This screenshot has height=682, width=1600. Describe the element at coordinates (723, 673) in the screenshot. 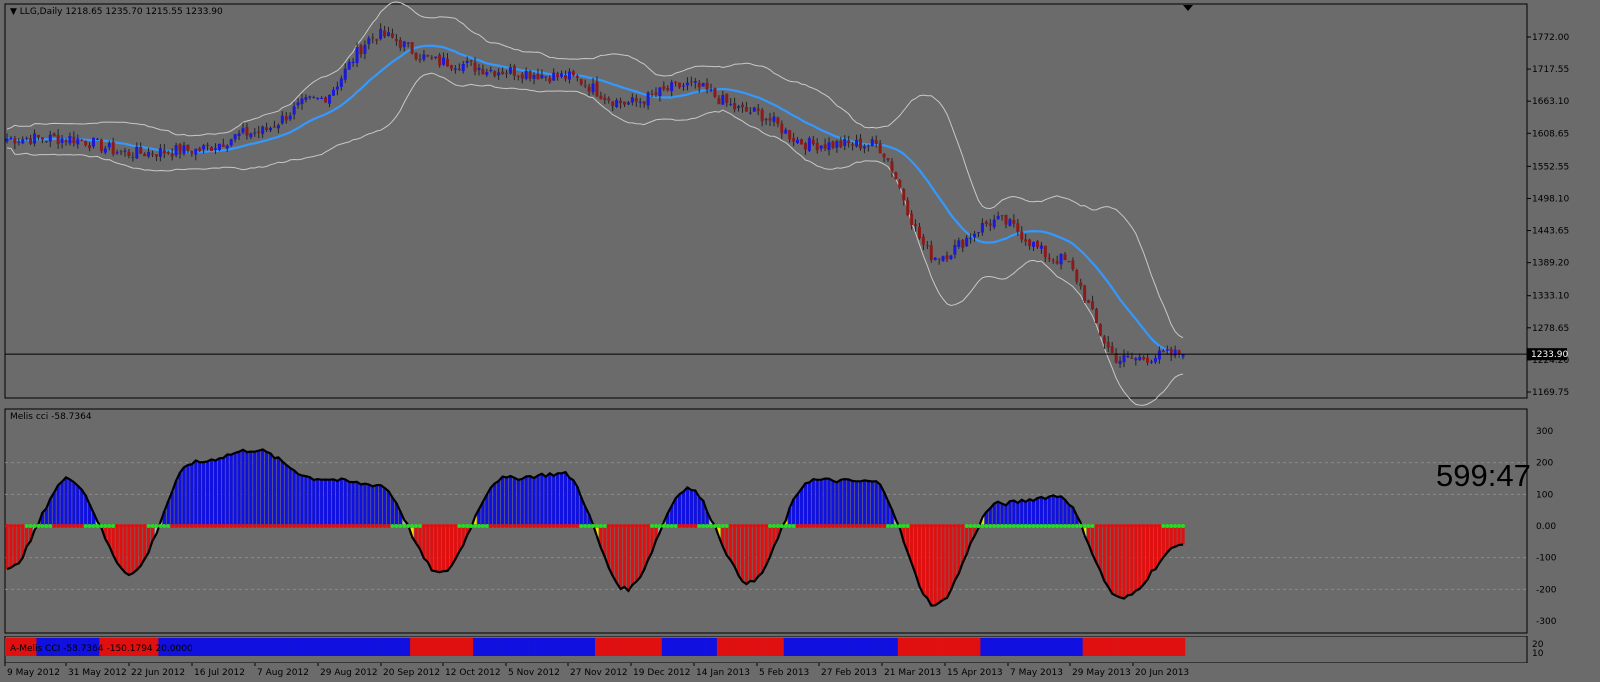

I see `time-label: 14 Jan 2013` at that location.